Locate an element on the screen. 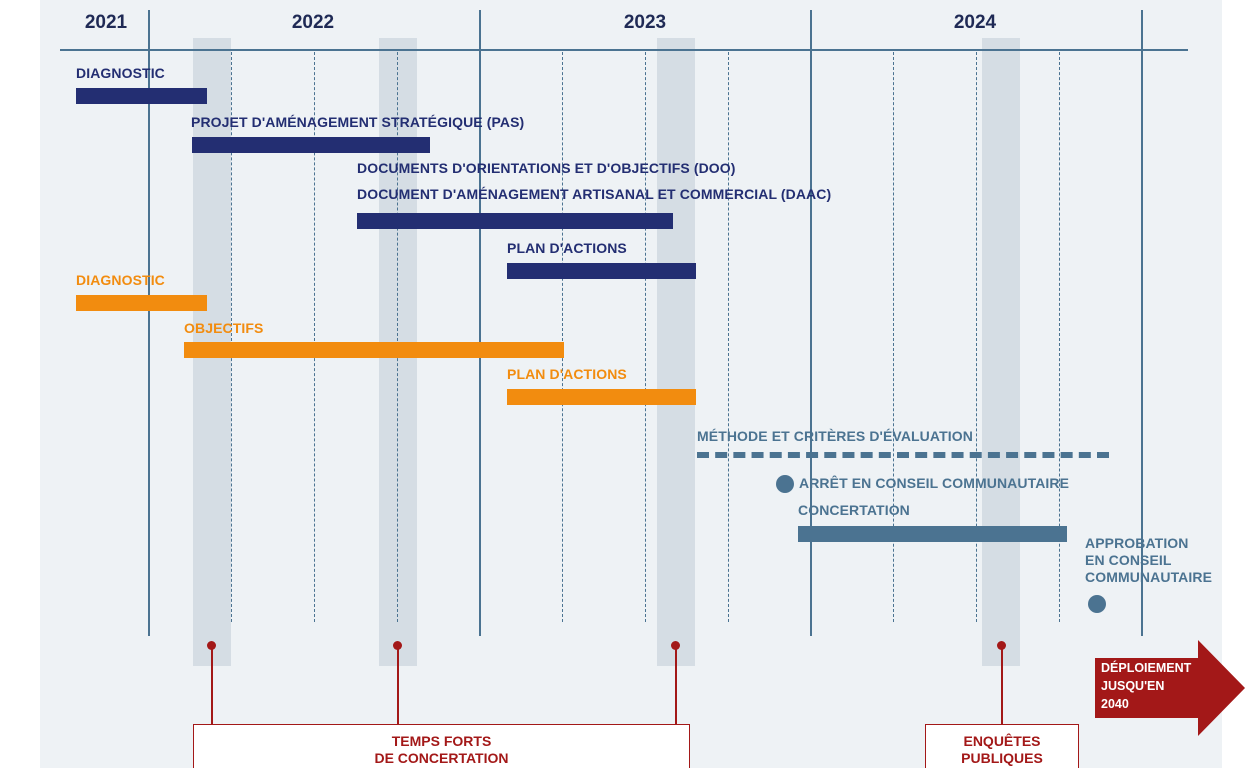 This screenshot has height=768, width=1256. year-label: 2023 is located at coordinates (645, 22).